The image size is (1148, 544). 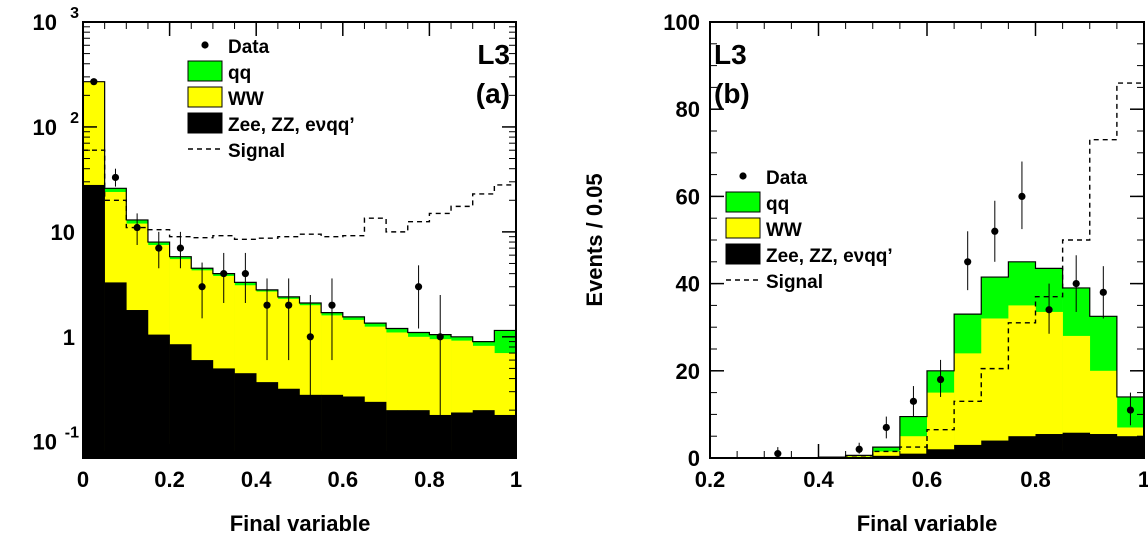 What do you see at coordinates (69, 337) in the screenshot?
I see `panel-a-y-tick-label: 1` at bounding box center [69, 337].